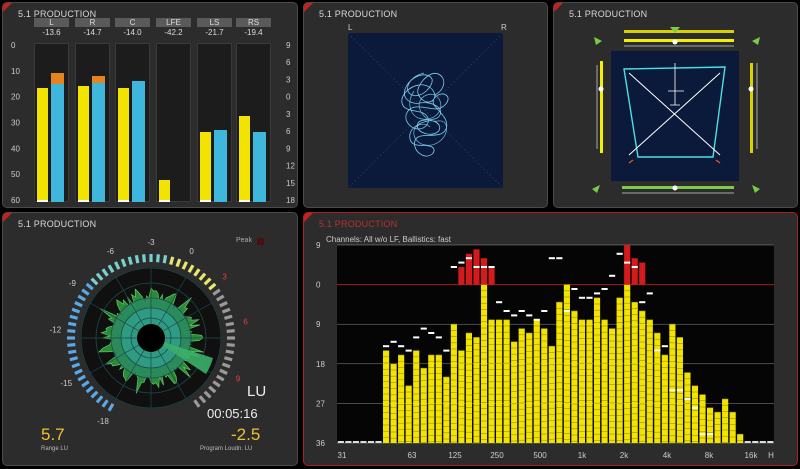 The width and height of the screenshot is (800, 469). I want to click on spectrum-y-label: 9, so click(318, 324).